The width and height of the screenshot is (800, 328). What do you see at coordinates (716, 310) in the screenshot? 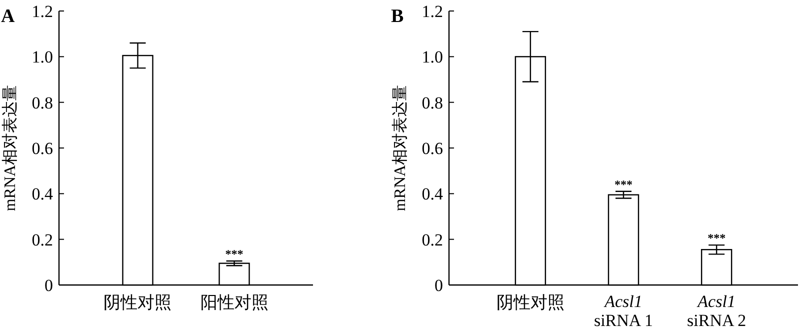
I see `x-tick-label: Acsl1 siRNA 2` at bounding box center [716, 310].